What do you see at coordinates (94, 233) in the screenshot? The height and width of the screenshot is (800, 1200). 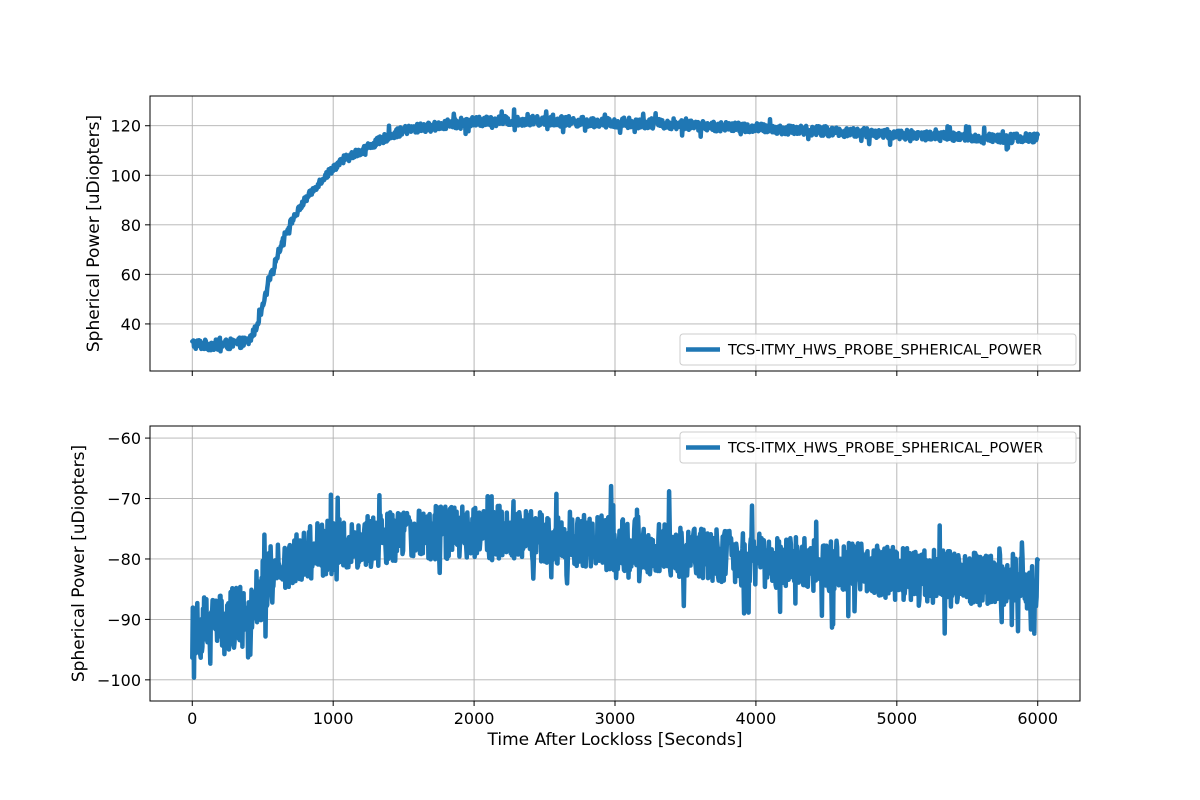 I see `top-y-axis-label: Spherical Power [uDiopters]` at bounding box center [94, 233].